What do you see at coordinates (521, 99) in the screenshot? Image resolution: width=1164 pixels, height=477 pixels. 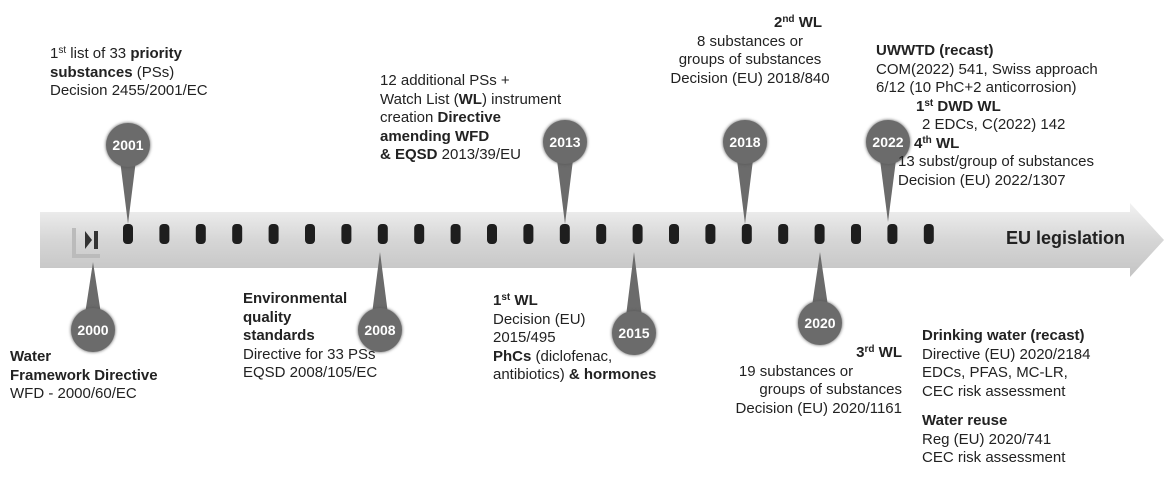 I see `text: ) instrument` at bounding box center [521, 99].